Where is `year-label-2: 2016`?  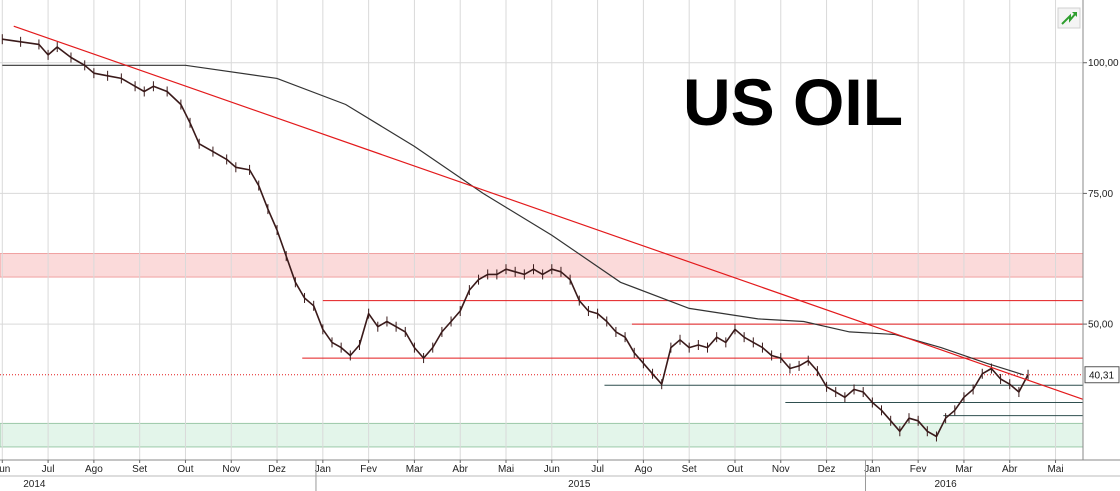
year-label-2: 2016 is located at coordinates (945, 484).